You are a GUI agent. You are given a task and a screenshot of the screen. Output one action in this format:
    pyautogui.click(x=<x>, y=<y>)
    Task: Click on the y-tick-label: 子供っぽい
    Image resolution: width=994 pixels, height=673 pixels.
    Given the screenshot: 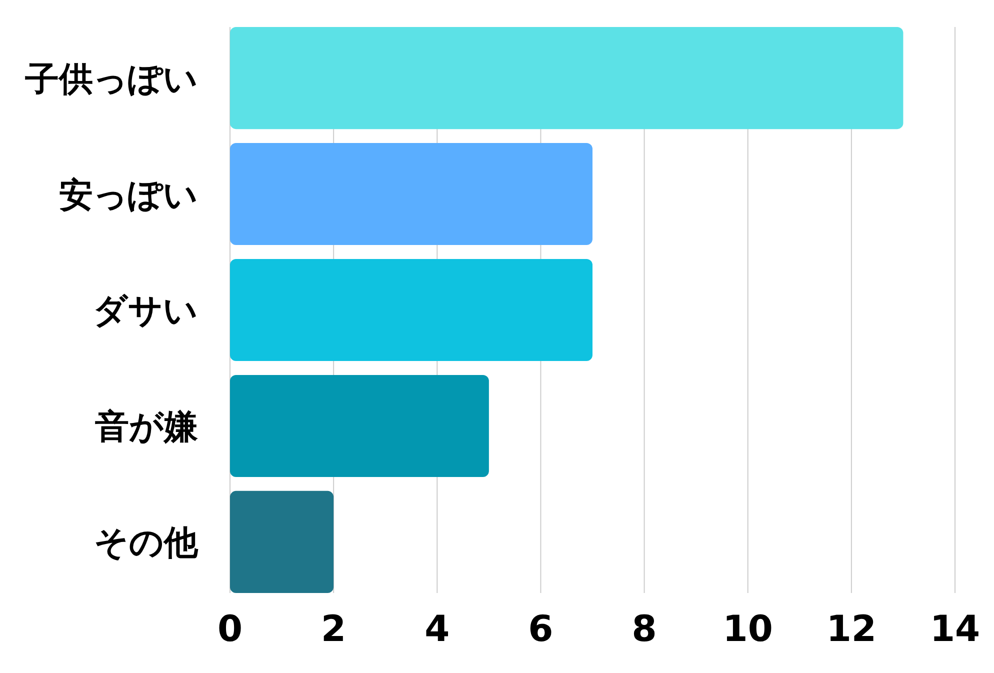 What is the action you would take?
    pyautogui.click(x=111, y=79)
    